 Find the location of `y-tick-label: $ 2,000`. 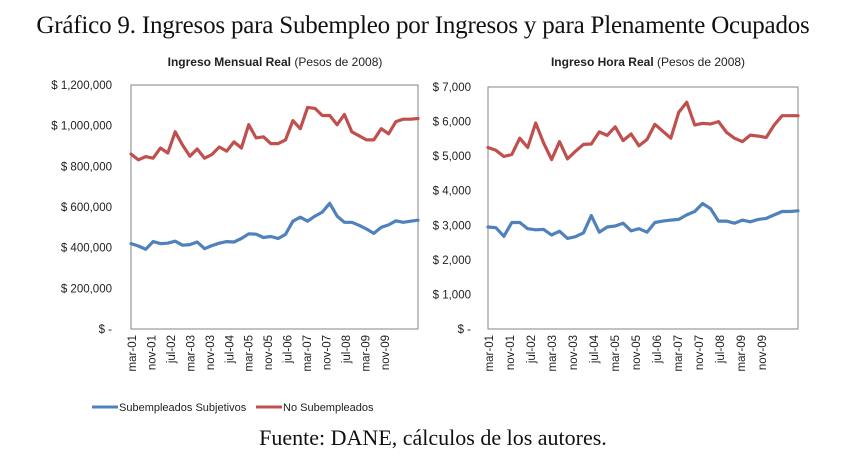

y-tick-label: $ 2,000 is located at coordinates (452, 261).